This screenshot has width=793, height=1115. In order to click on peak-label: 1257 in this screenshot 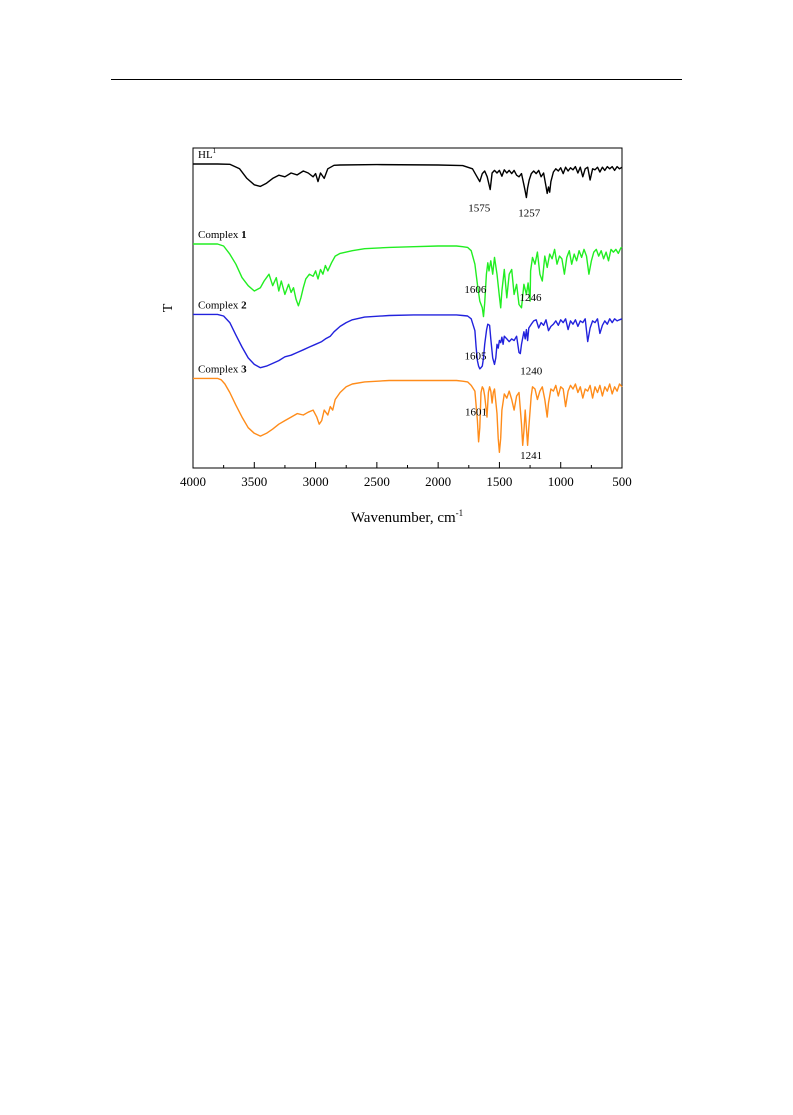, I will do `click(529, 213)`.